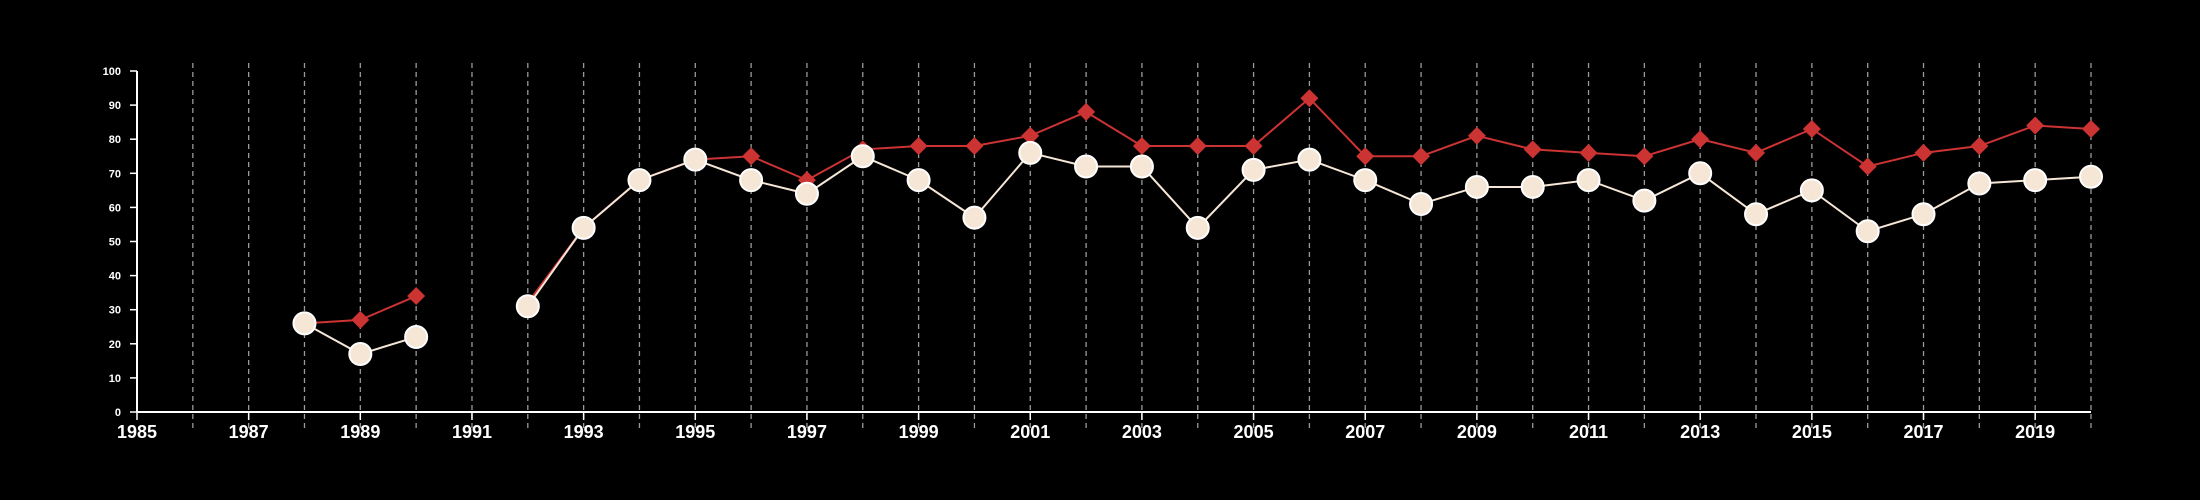 This screenshot has width=2200, height=500. What do you see at coordinates (1812, 432) in the screenshot?
I see `x-tick-label: 2015` at bounding box center [1812, 432].